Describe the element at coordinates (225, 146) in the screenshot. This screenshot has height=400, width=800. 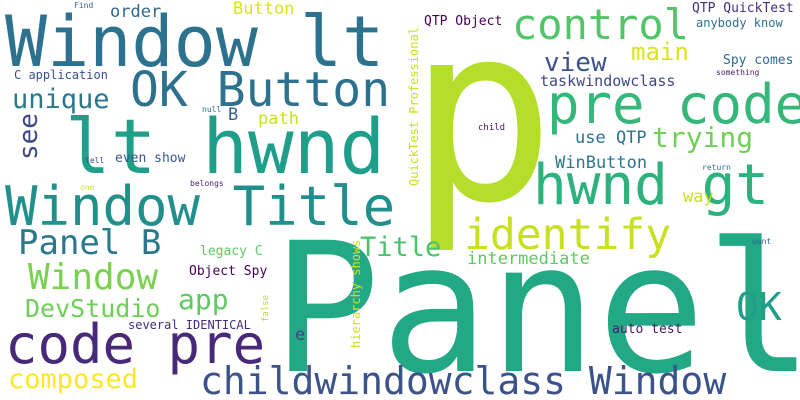
I see `word-lt-hwnd: lt hwnd` at that location.